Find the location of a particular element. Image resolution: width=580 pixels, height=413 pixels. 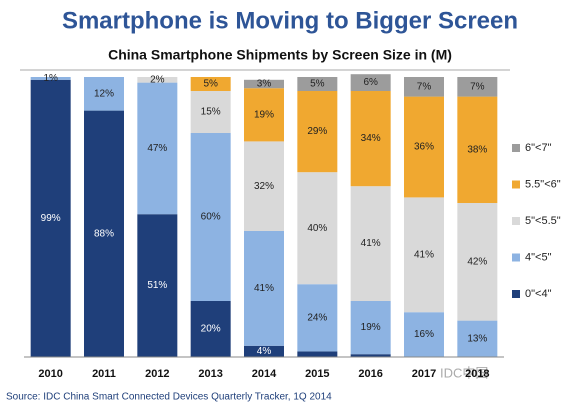

data-label: 3% is located at coordinates (264, 84).